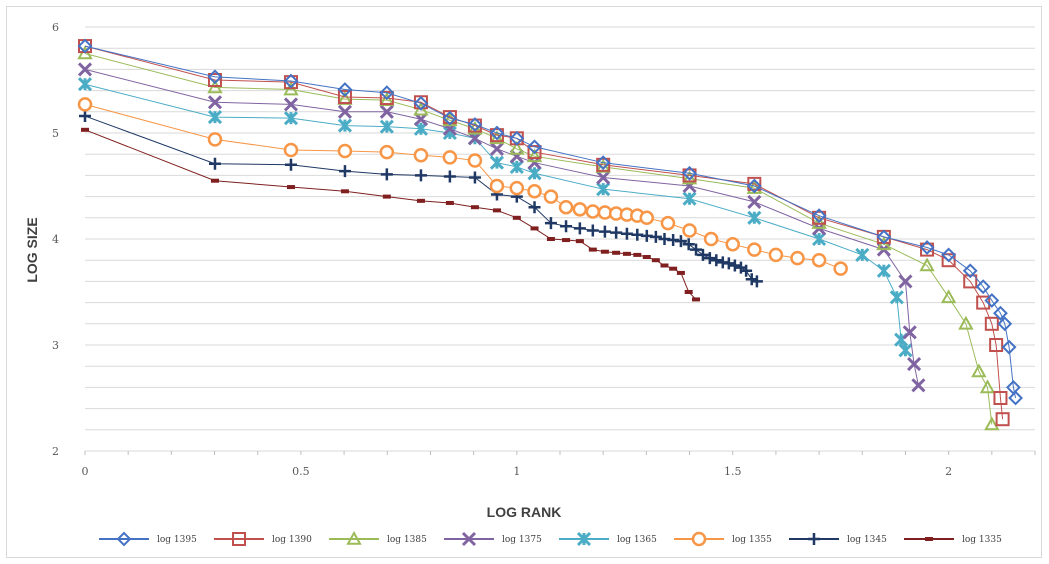 Image resolution: width=1049 pixels, height=564 pixels. I want to click on y-tick-label: 2, so click(55, 451).